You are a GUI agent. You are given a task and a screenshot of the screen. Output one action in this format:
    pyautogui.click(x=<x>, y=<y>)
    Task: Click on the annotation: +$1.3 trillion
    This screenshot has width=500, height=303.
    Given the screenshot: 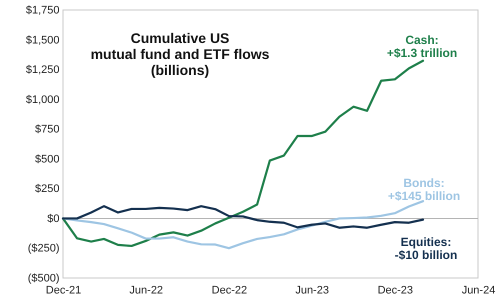 What is the action you would take?
    pyautogui.click(x=422, y=53)
    